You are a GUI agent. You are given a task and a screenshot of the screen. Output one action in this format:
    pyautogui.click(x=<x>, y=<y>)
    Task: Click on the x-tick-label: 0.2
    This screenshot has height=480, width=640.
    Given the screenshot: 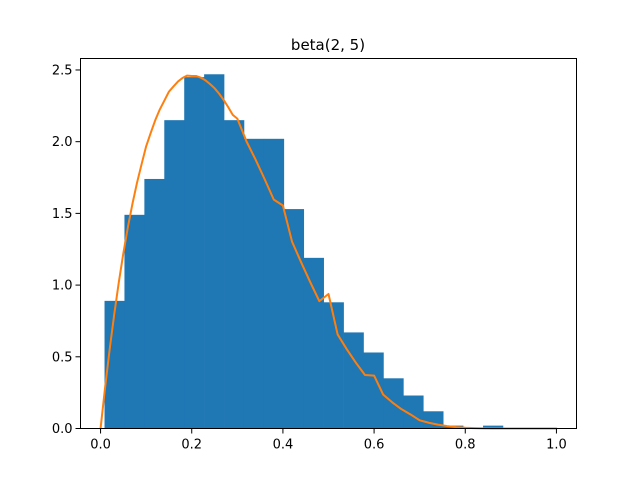 What is the action you would take?
    pyautogui.click(x=191, y=445)
    